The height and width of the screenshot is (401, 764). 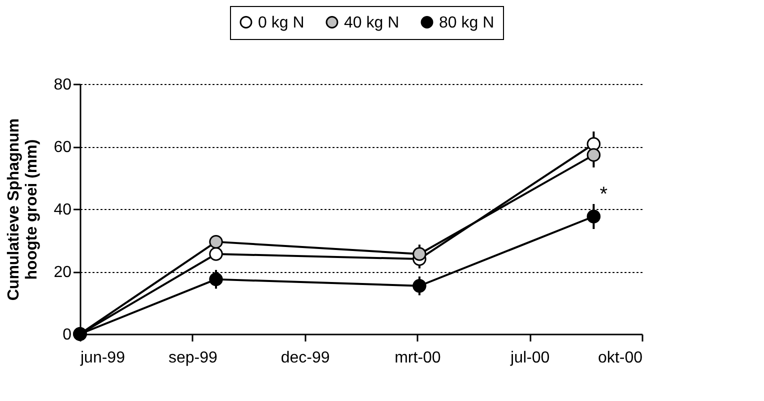 I want to click on x-tick-label: jul-00, so click(x=530, y=358).